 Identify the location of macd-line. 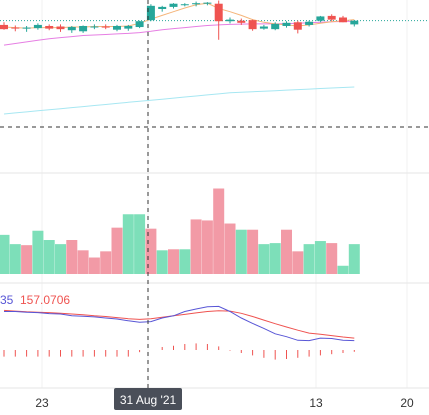
(179, 323).